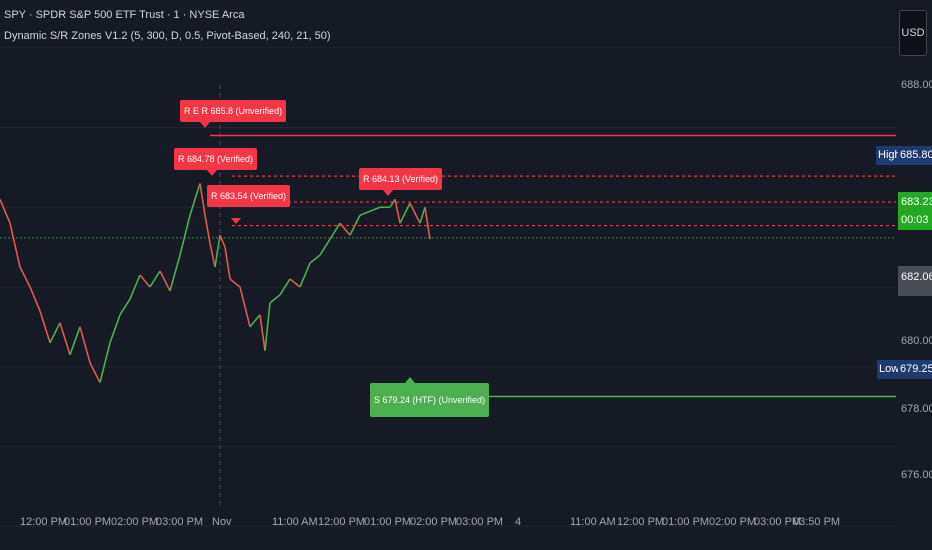  Describe the element at coordinates (916, 409) in the screenshot. I see `y-tick: 678.00` at that location.